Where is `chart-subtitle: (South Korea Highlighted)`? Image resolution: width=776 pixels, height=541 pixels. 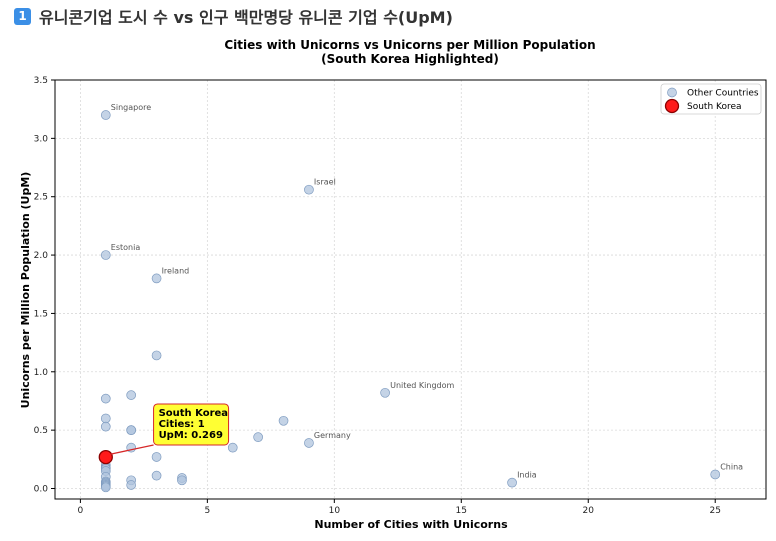
chart-subtitle: (South Korea Highlighted) is located at coordinates (410, 59).